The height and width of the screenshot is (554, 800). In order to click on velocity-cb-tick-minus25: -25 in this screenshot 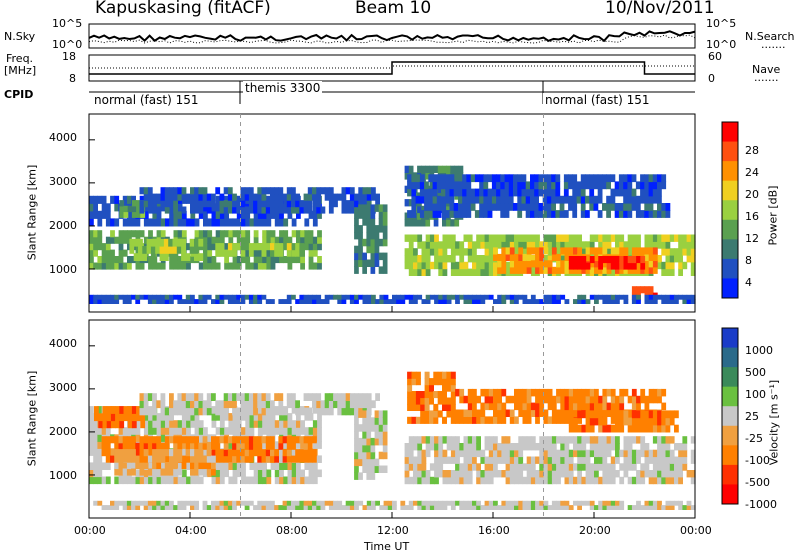, I will do `click(754, 438)`.